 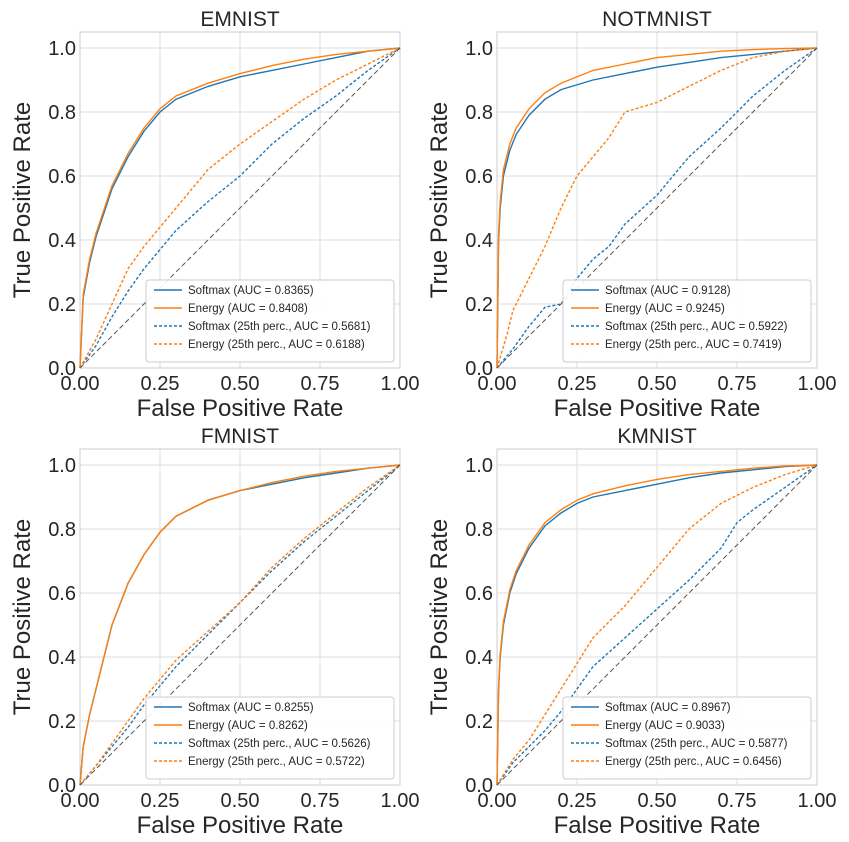 I want to click on legend-label: Softmax (25th perc., AUC = 0.5681), so click(x=279, y=327).